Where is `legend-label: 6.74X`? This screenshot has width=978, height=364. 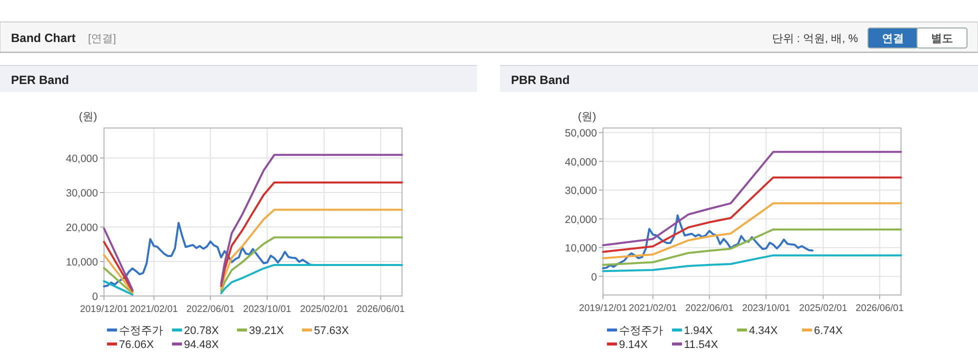 legend-label: 6.74X is located at coordinates (829, 331).